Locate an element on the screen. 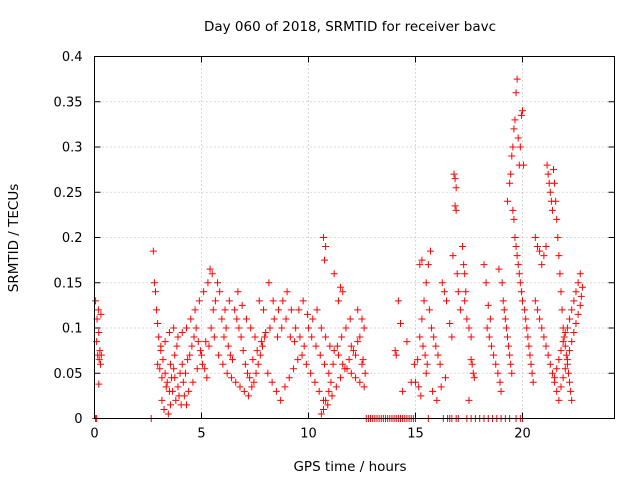 The image size is (640, 480). x-tick-label: 10 is located at coordinates (308, 434).